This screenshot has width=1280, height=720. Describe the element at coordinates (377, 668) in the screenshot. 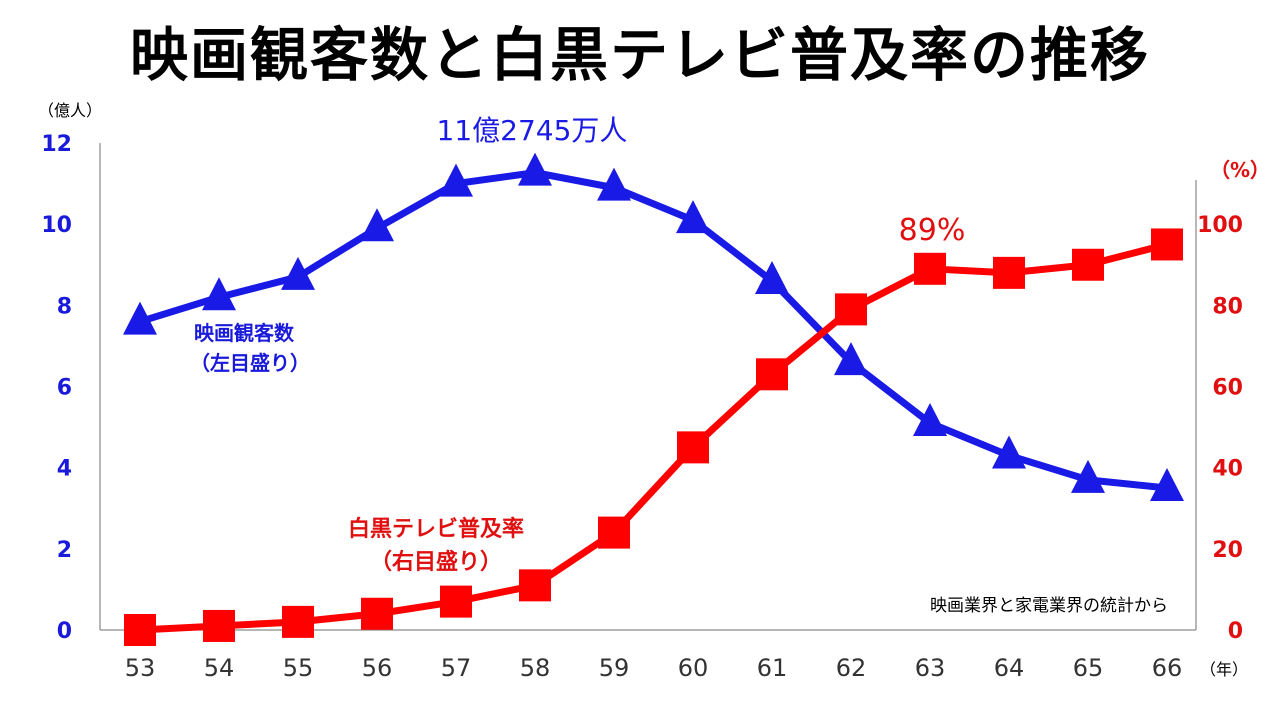

I see `x-tick-label: 56` at that location.